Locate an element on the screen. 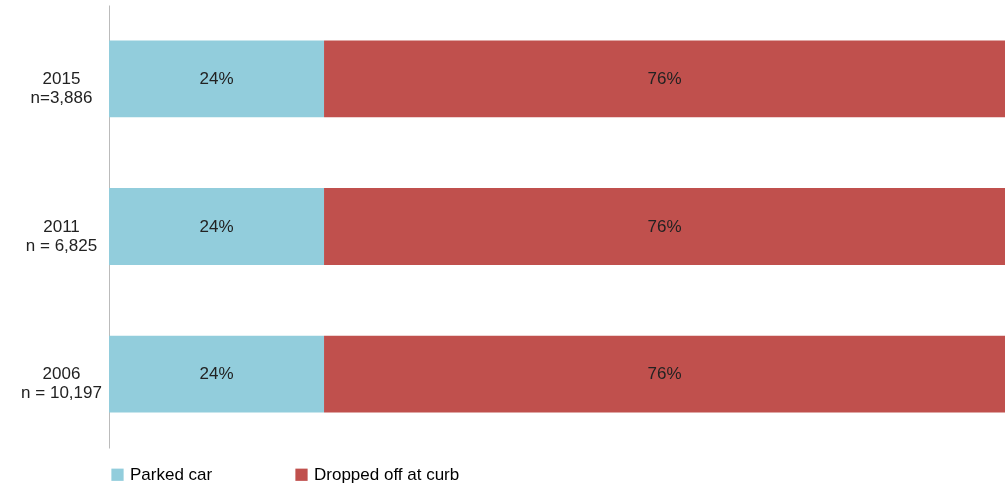 This screenshot has width=1005, height=491. y-tick-label: 2011 n = 6,825 is located at coordinates (61, 235).